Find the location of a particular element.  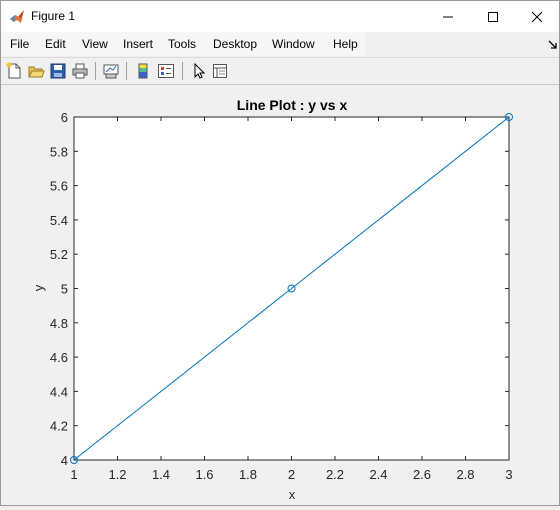

maximize-button is located at coordinates (493, 16).